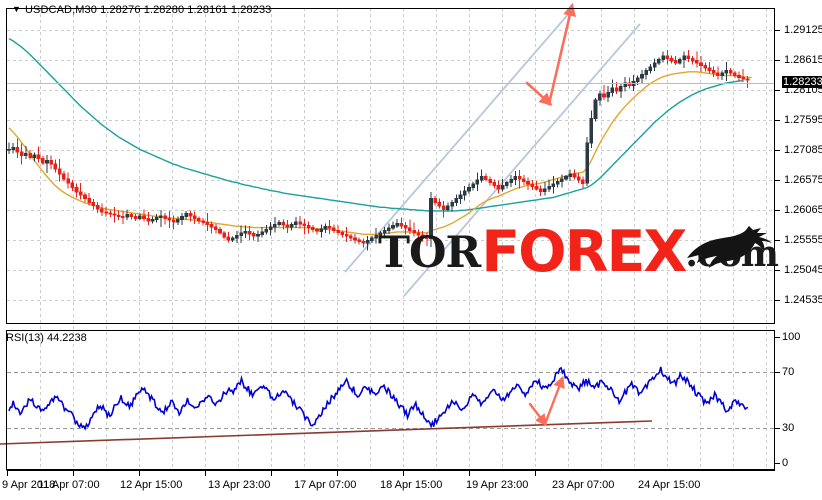  Describe the element at coordinates (151, 485) in the screenshot. I see `time-axis-label-2: 12 Apr 15:00` at that location.